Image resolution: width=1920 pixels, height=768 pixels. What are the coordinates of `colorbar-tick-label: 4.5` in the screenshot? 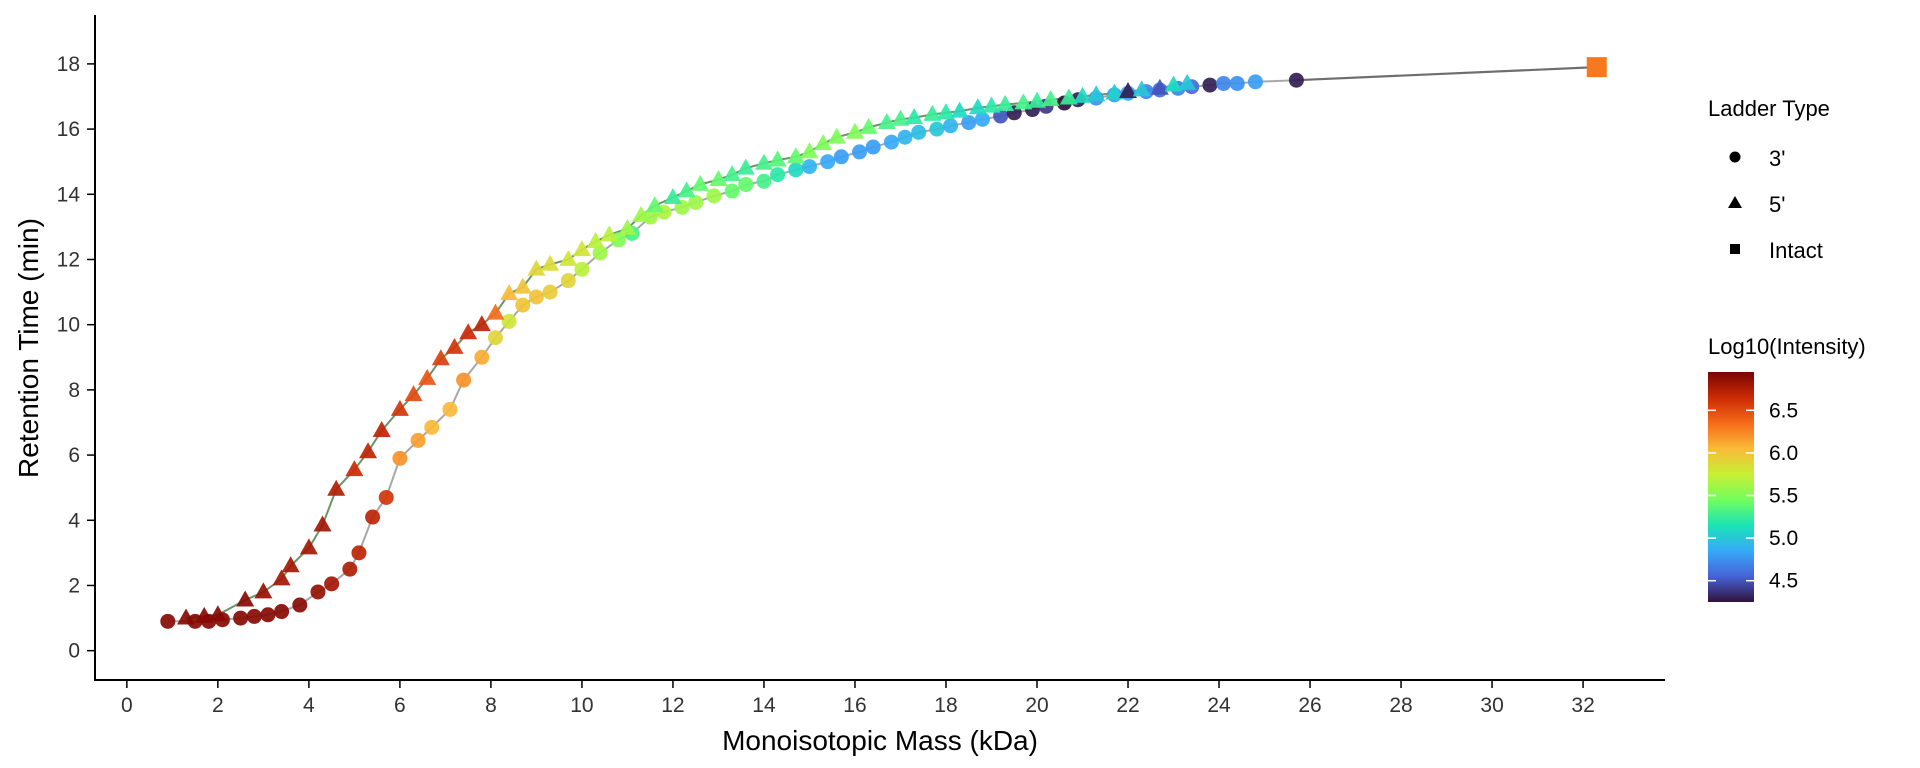 It's located at (1783, 581).